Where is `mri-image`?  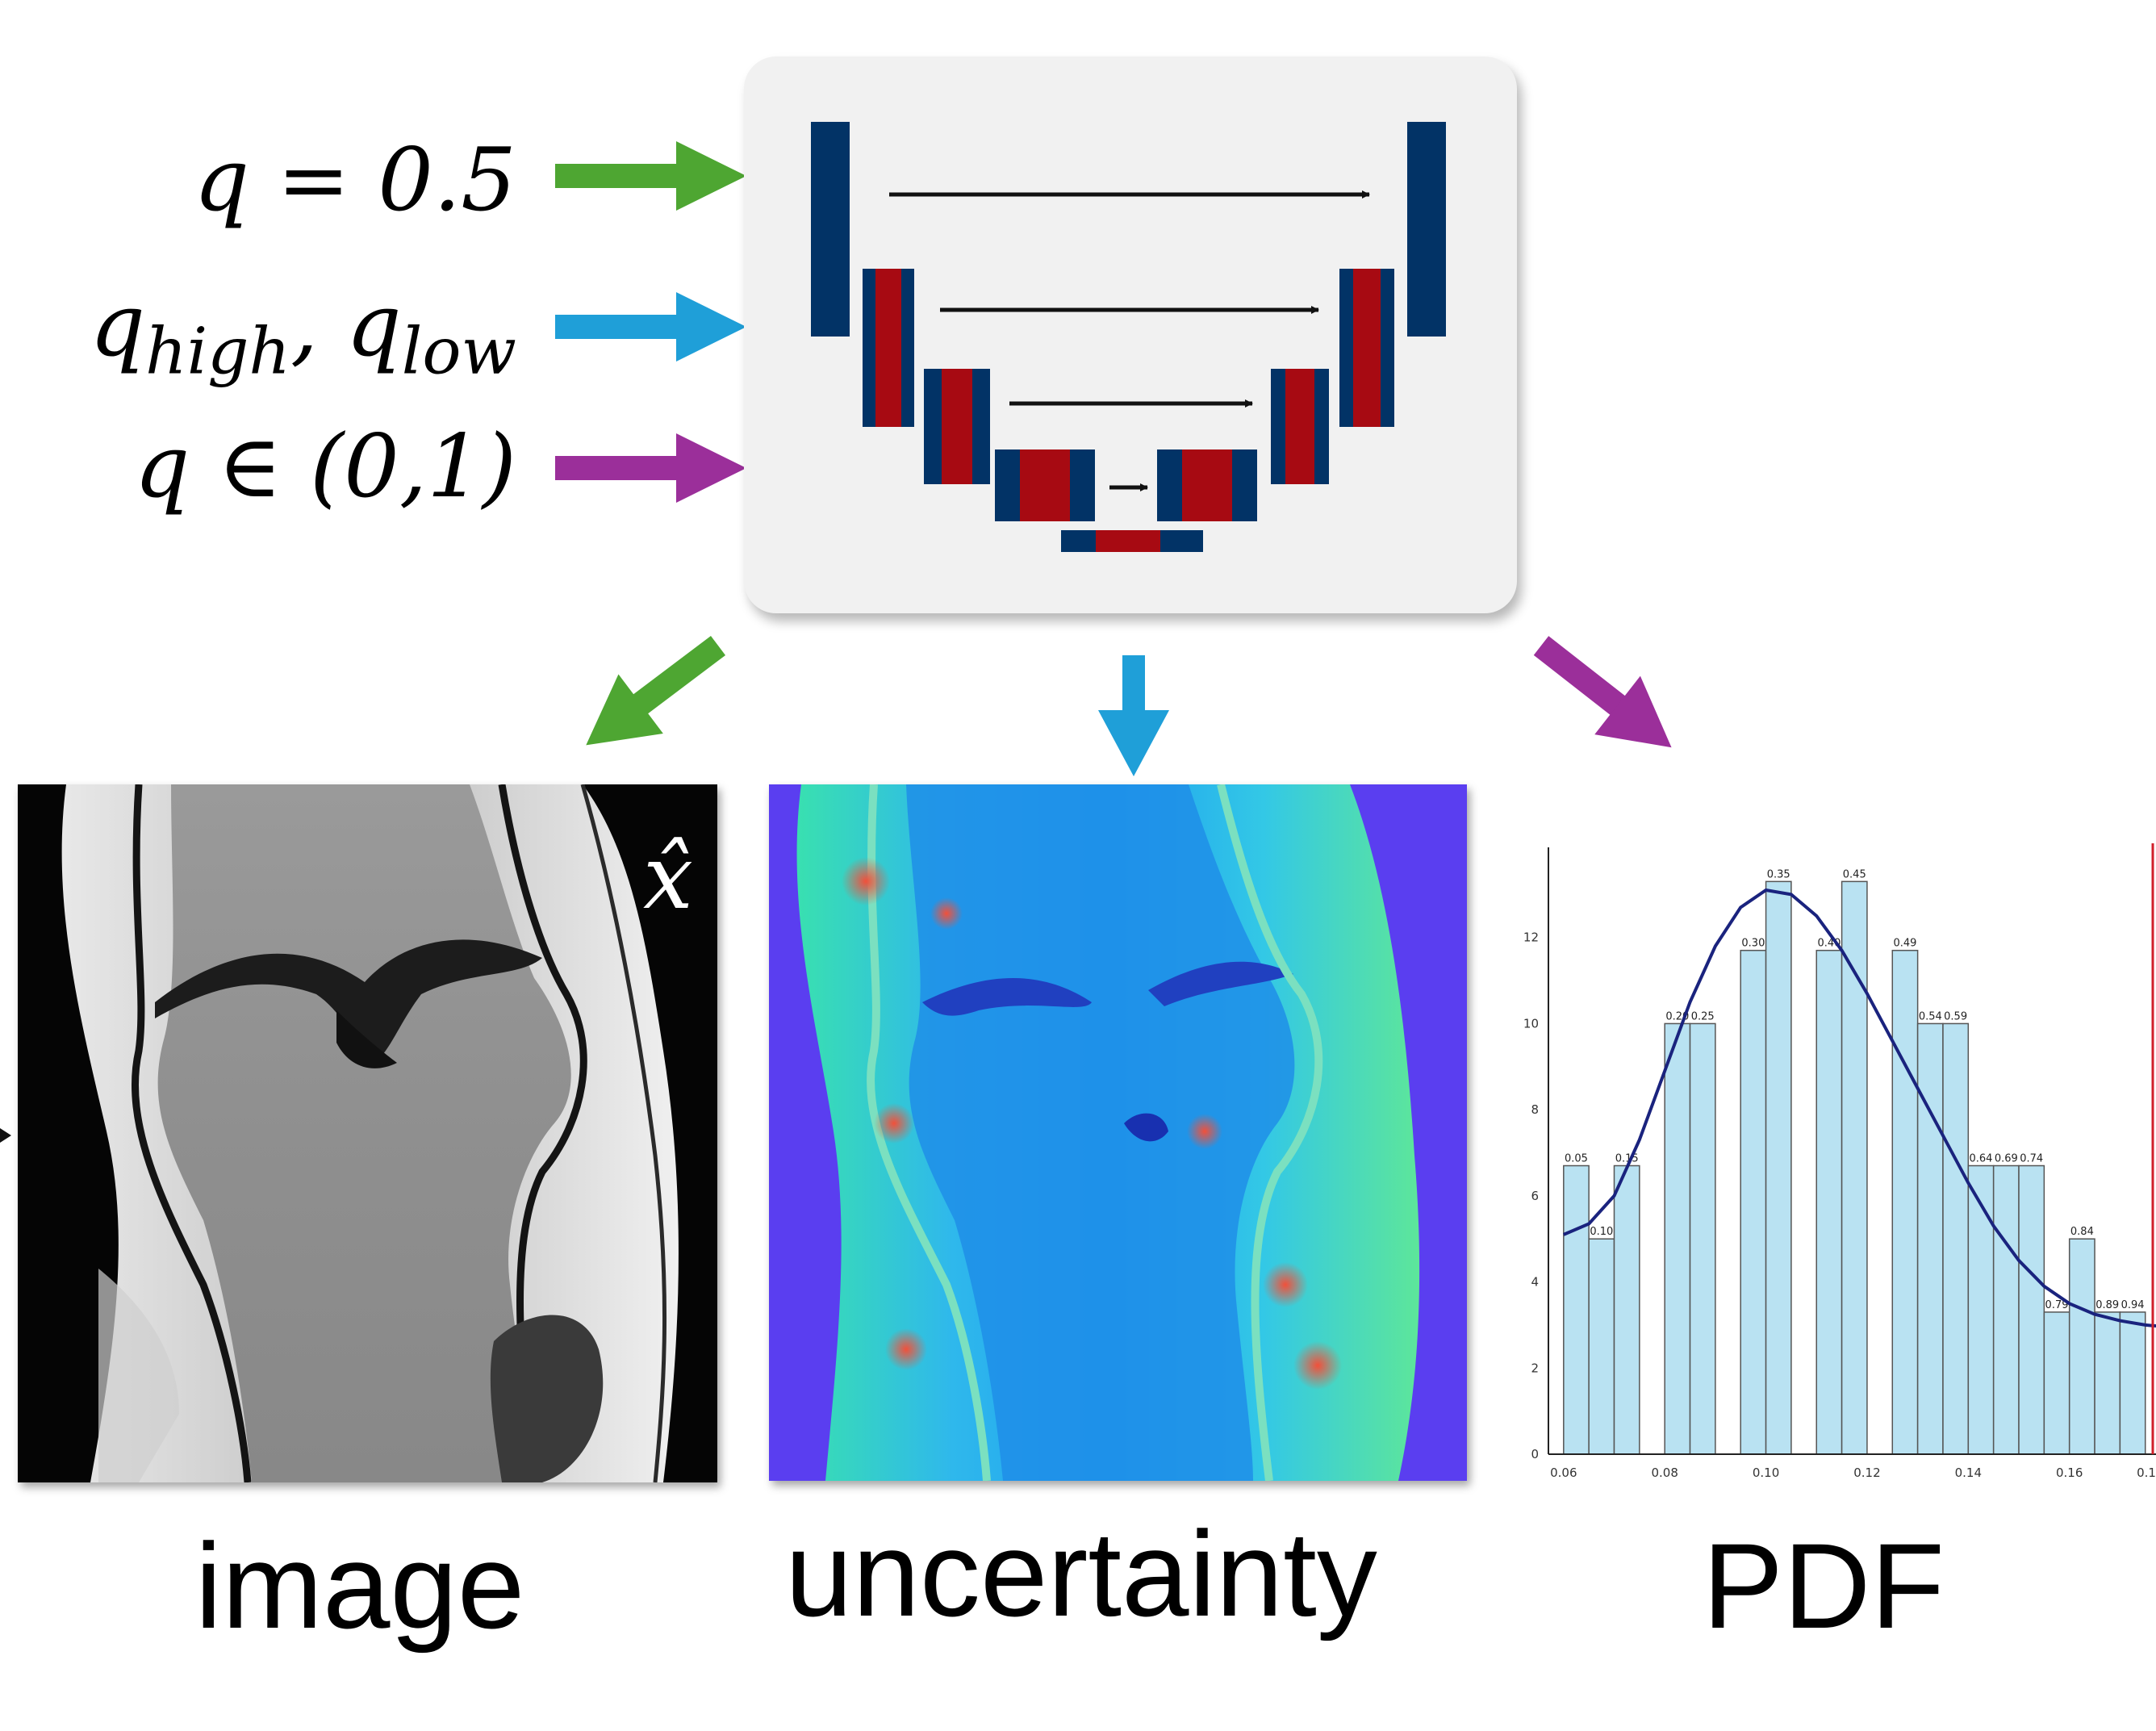 mri-image is located at coordinates (367, 1133).